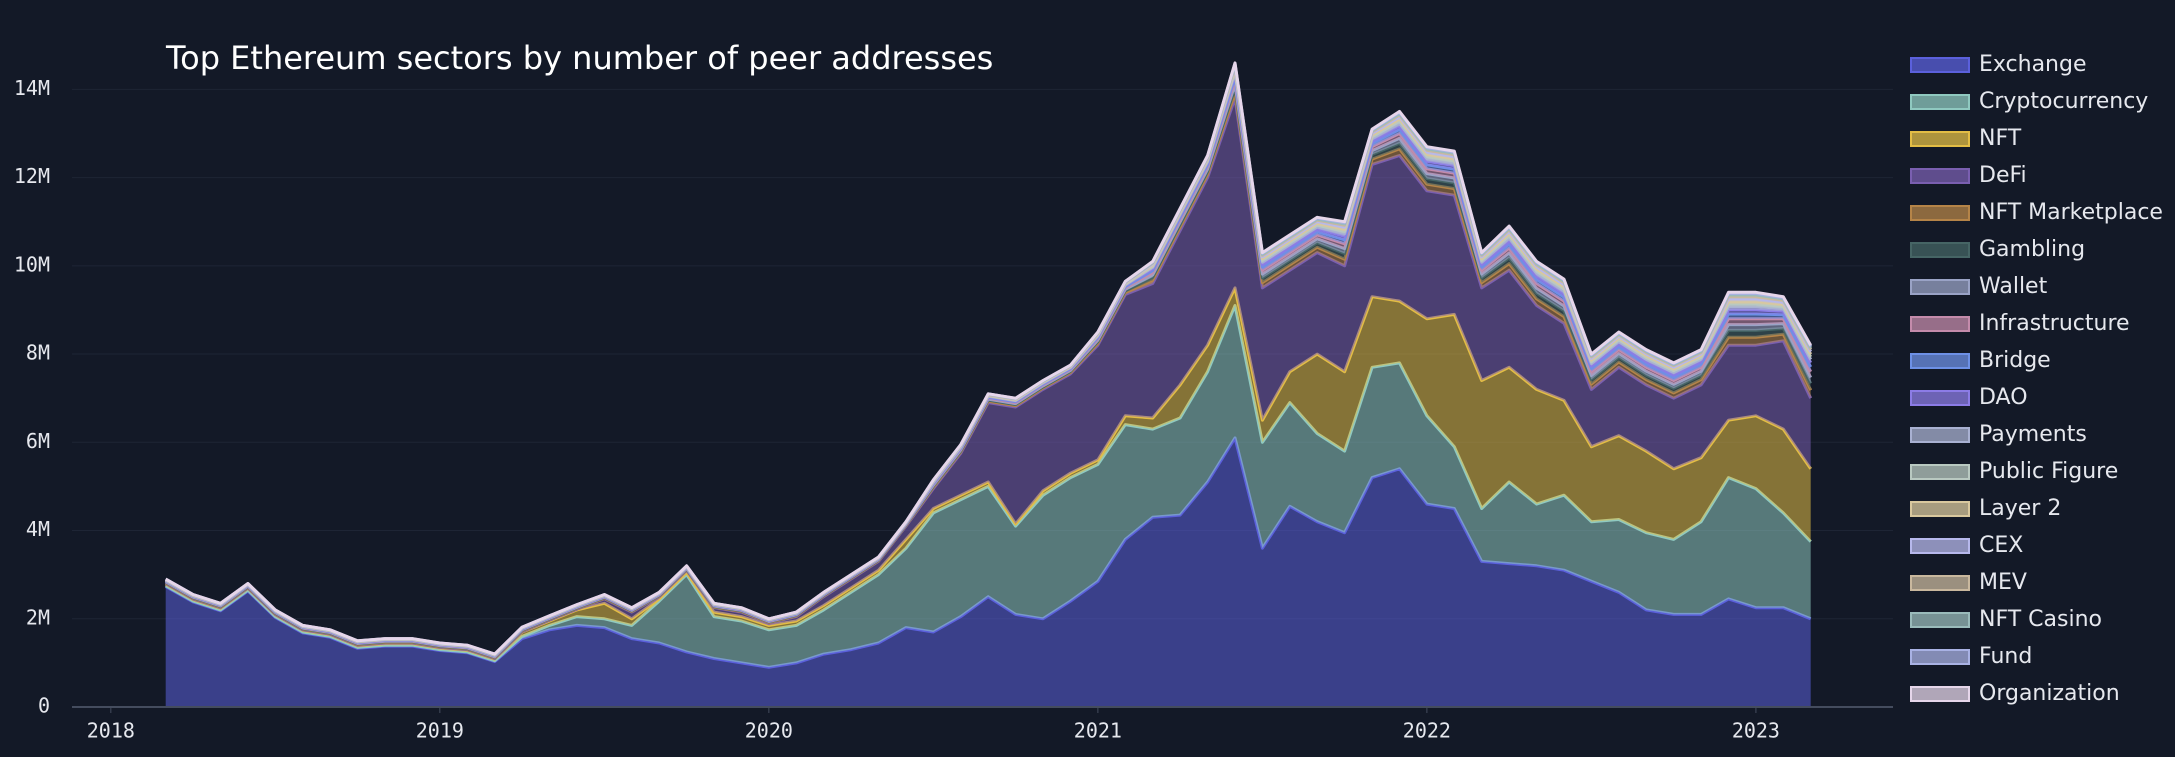 The width and height of the screenshot is (2175, 757). Describe the element at coordinates (44, 706) in the screenshot. I see `y-tick-label: 0` at that location.